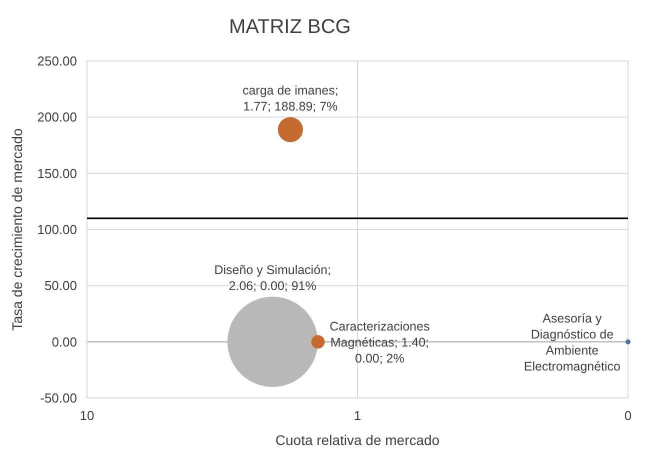  I want to click on y-axis-title: Tasa de crecimiento de mercado, so click(17, 229).